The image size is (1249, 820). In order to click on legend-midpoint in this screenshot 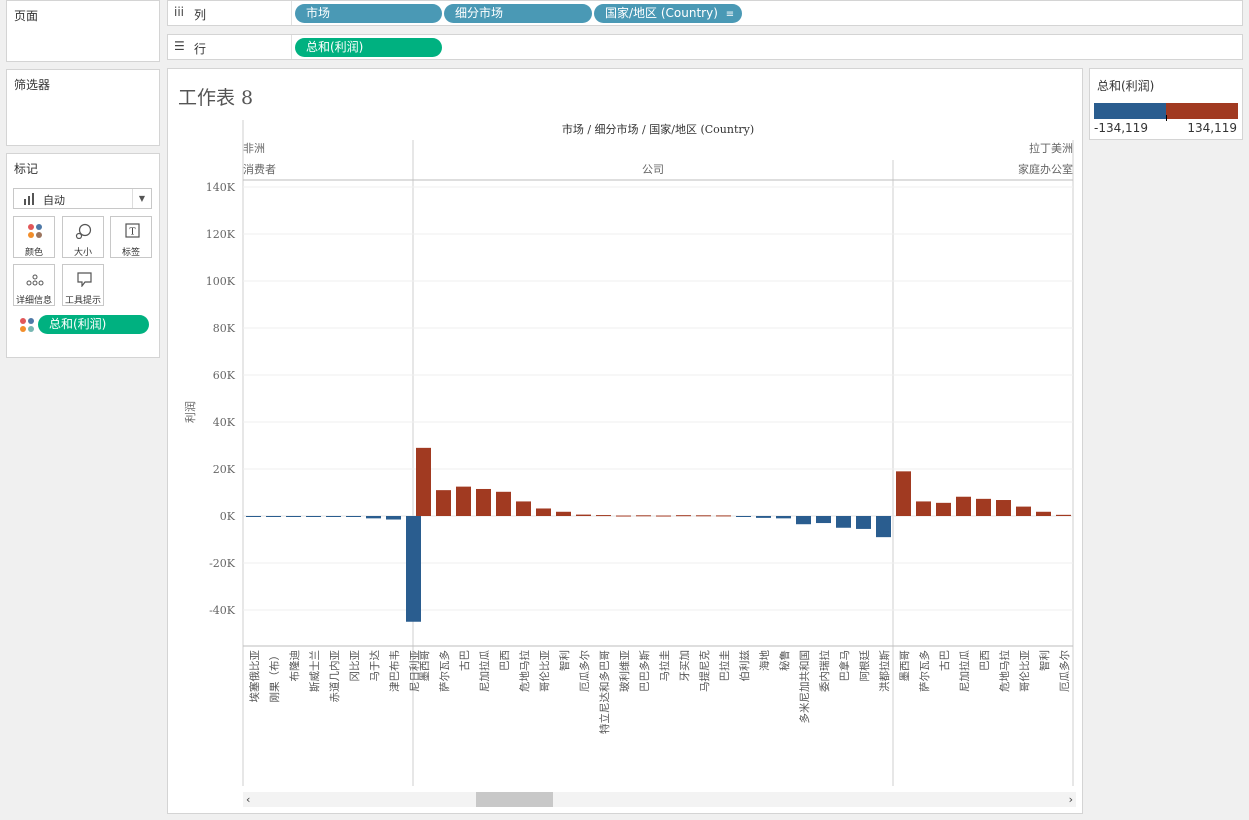, I will do `click(1166, 118)`.